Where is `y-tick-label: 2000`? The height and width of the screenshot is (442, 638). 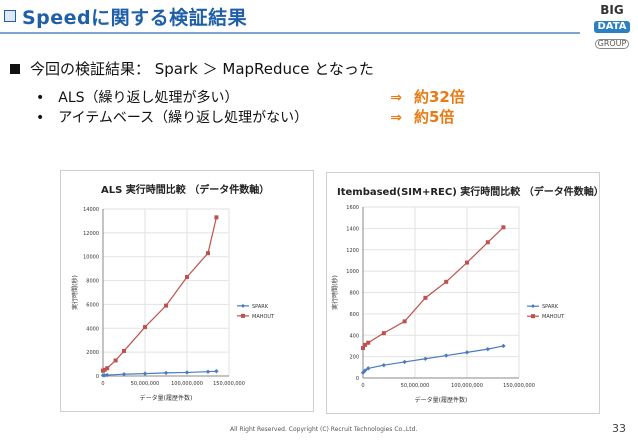
y-tick-label: 2000 is located at coordinates (92, 353).